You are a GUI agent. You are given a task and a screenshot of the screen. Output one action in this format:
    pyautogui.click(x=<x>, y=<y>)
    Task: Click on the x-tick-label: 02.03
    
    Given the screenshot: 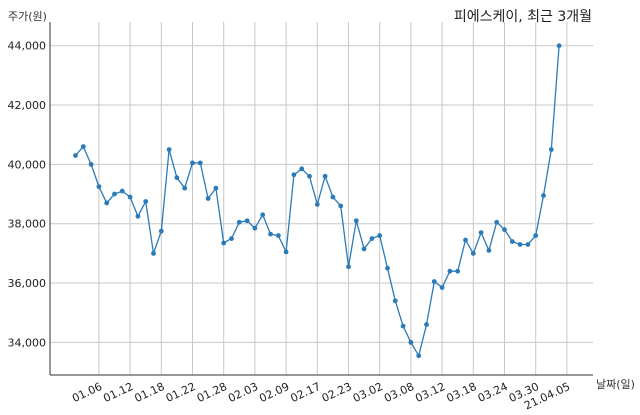 What is the action you would take?
    pyautogui.click(x=243, y=392)
    